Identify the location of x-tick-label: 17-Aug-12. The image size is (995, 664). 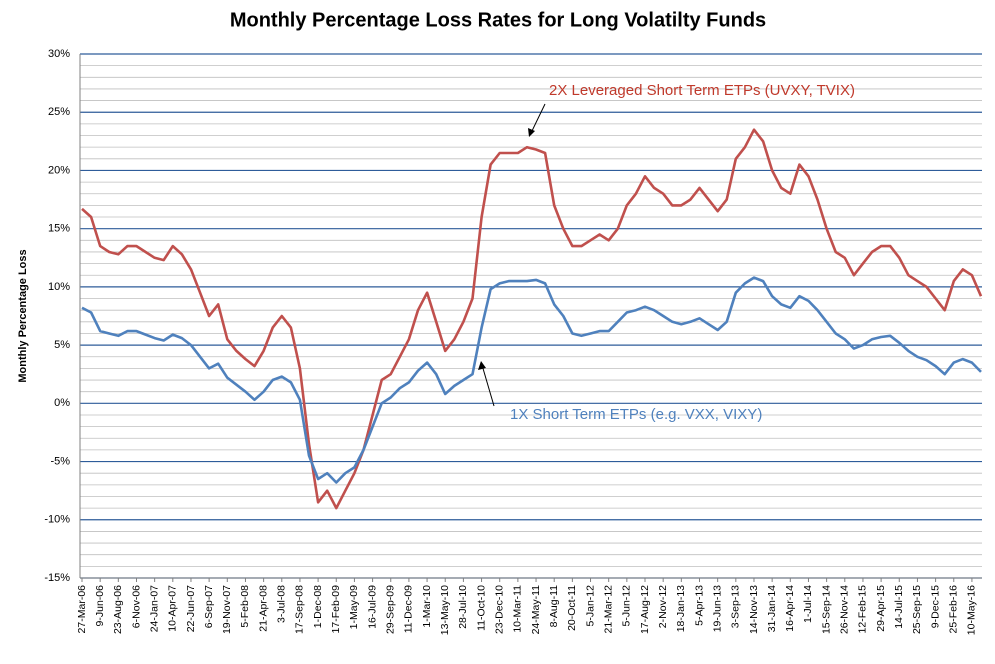
(645, 609).